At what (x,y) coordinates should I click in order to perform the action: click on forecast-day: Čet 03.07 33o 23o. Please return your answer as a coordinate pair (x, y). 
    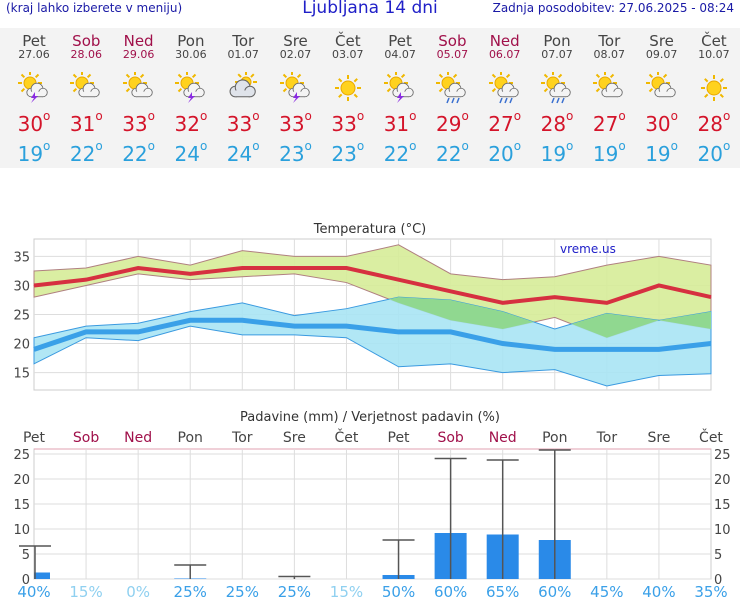
    Looking at the image, I should click on (348, 98).